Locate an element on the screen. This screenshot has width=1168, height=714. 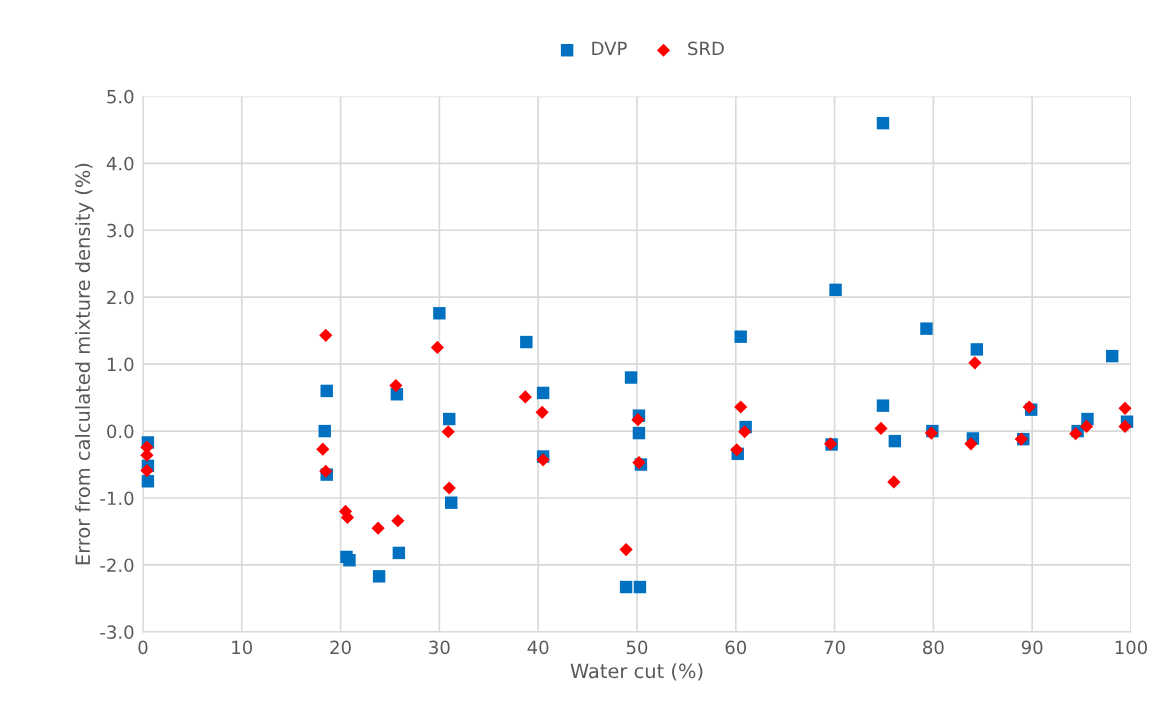
x-tick-label: 40 is located at coordinates (538, 647).